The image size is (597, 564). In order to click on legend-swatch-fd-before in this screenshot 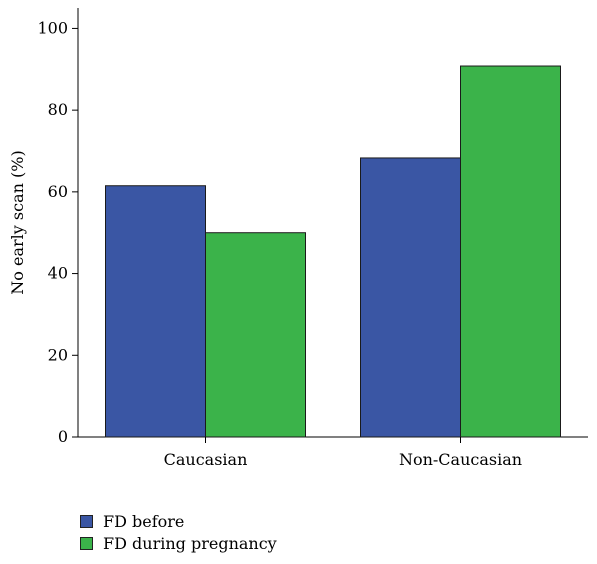, I will do `click(86, 521)`.